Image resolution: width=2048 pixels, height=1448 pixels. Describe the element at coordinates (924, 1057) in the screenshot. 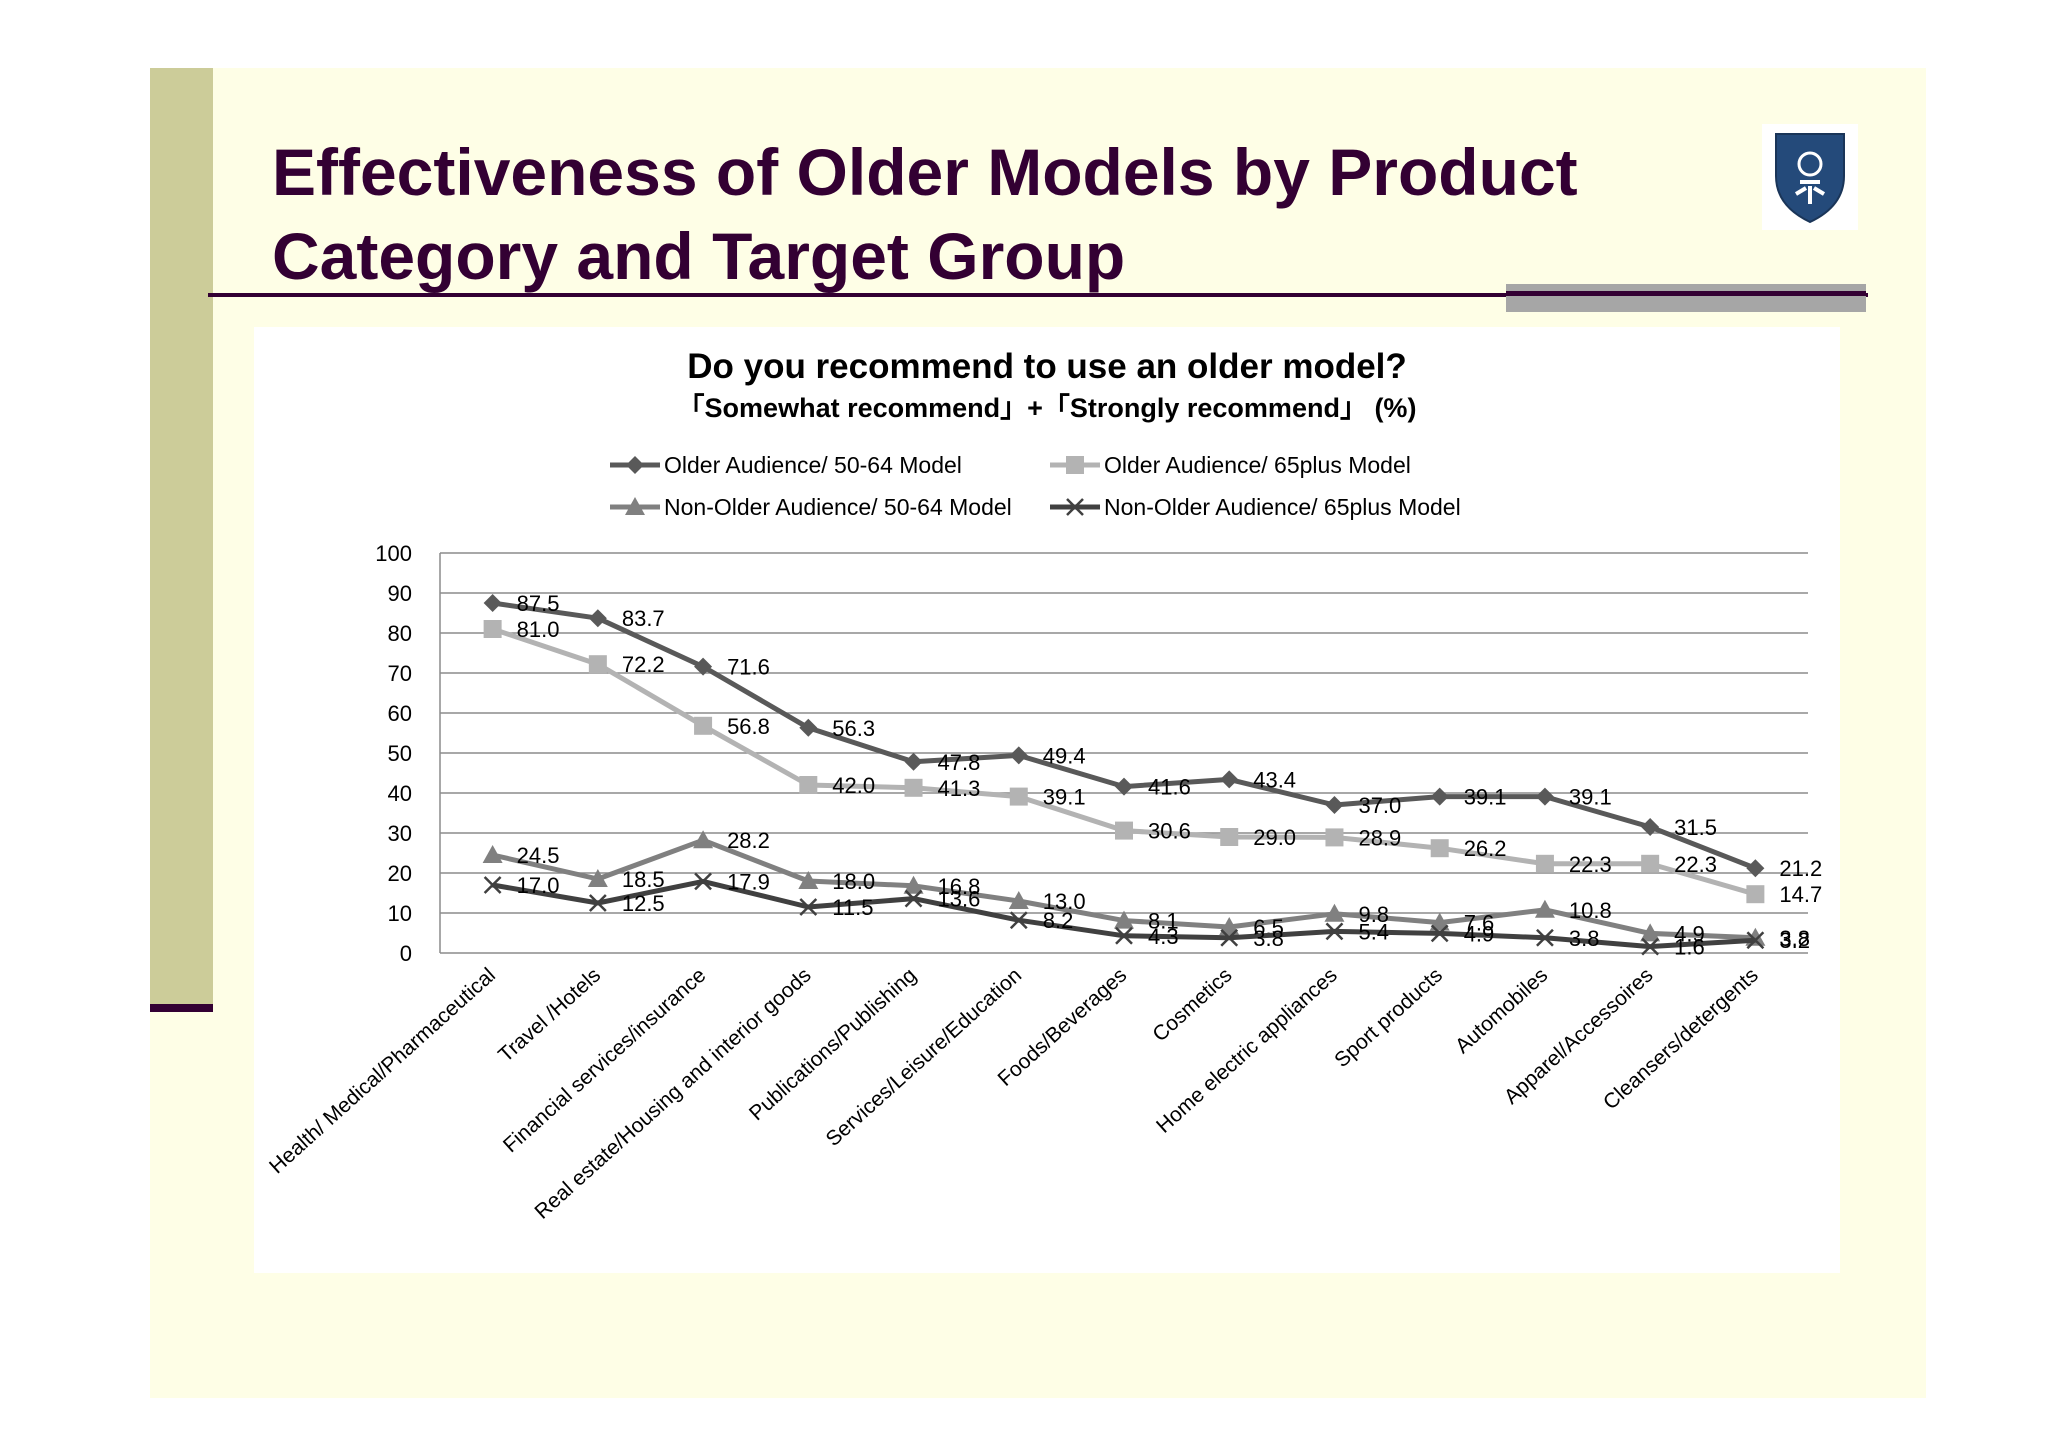

I see `x-tick-label: Services/Leisure/Education` at that location.